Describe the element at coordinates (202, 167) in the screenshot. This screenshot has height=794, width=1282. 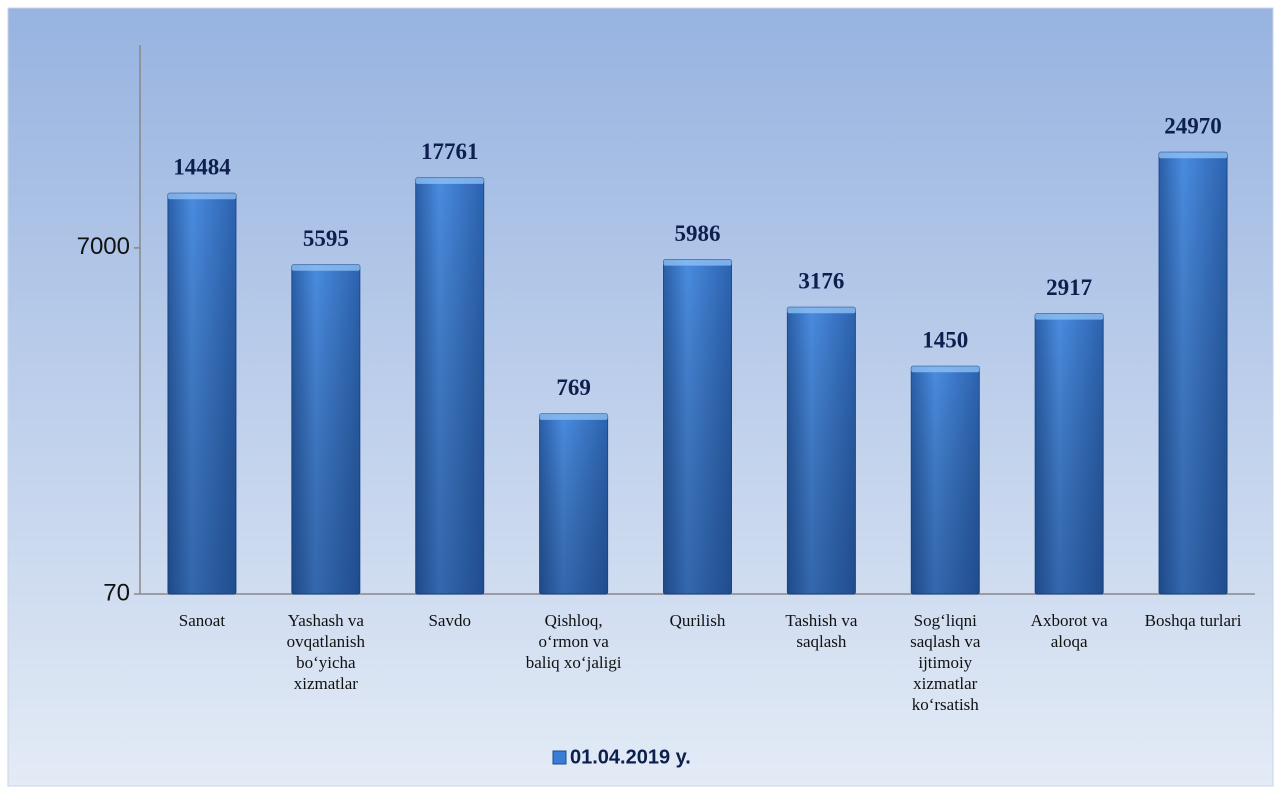
I see `data-label: 14484` at that location.